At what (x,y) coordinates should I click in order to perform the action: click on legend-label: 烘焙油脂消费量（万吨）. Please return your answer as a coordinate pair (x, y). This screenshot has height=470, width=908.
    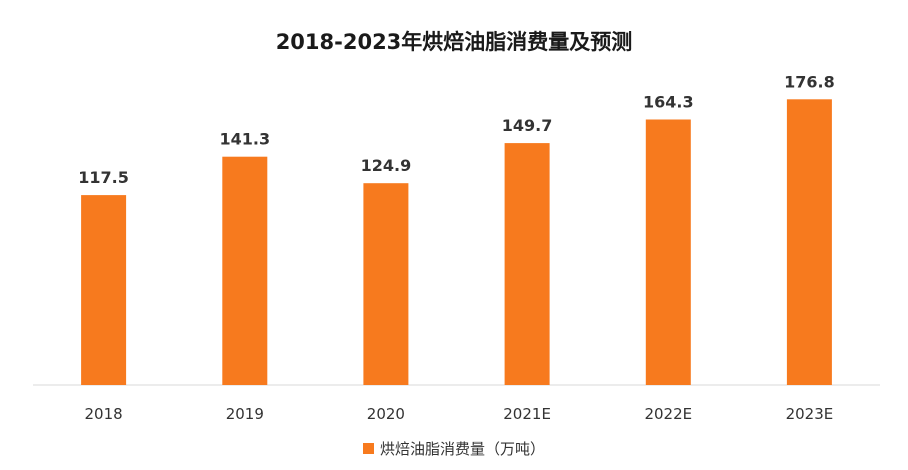
    Looking at the image, I should click on (462, 449).